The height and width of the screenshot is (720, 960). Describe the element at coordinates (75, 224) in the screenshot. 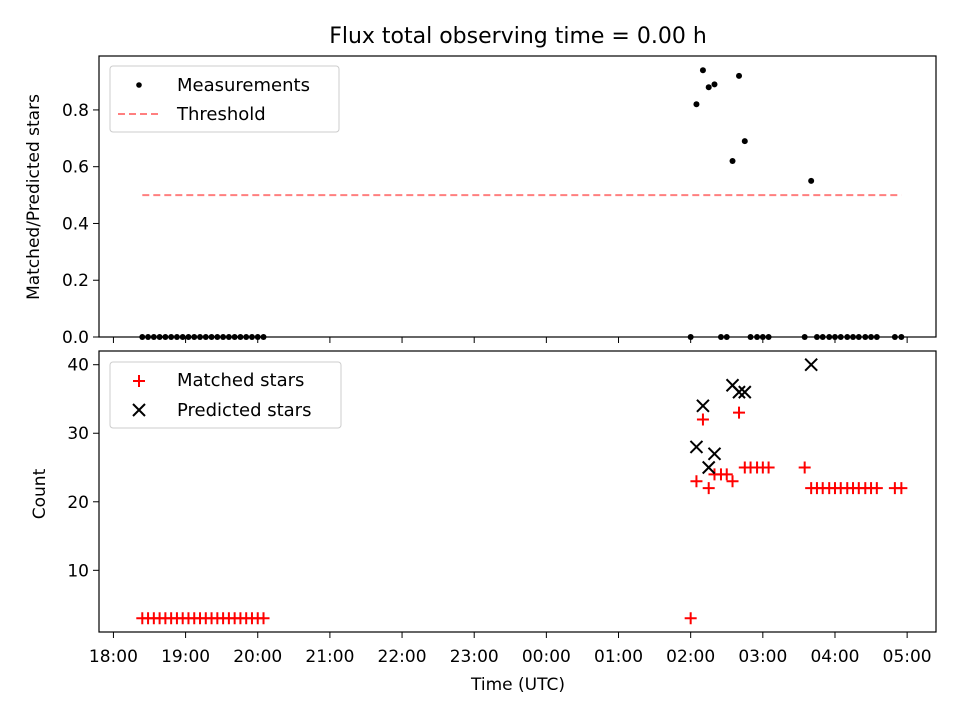

I see `y-tick-label-ratio: 0.4` at that location.